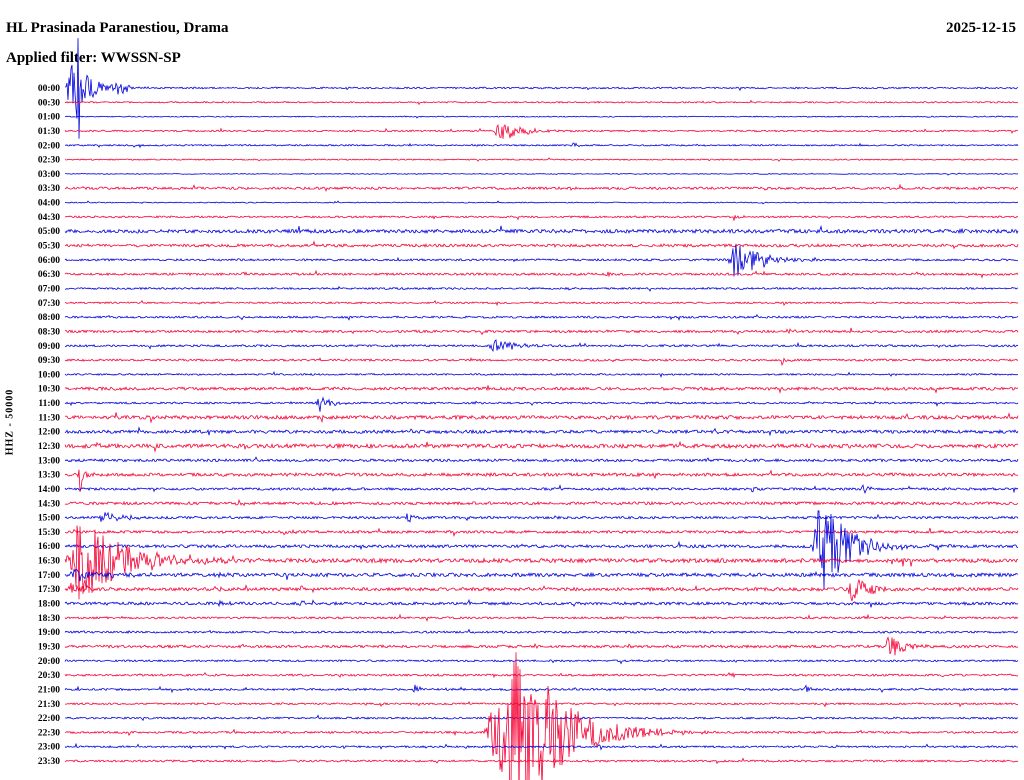 The image size is (1024, 780). I want to click on time-label: 00:30, so click(49, 103).